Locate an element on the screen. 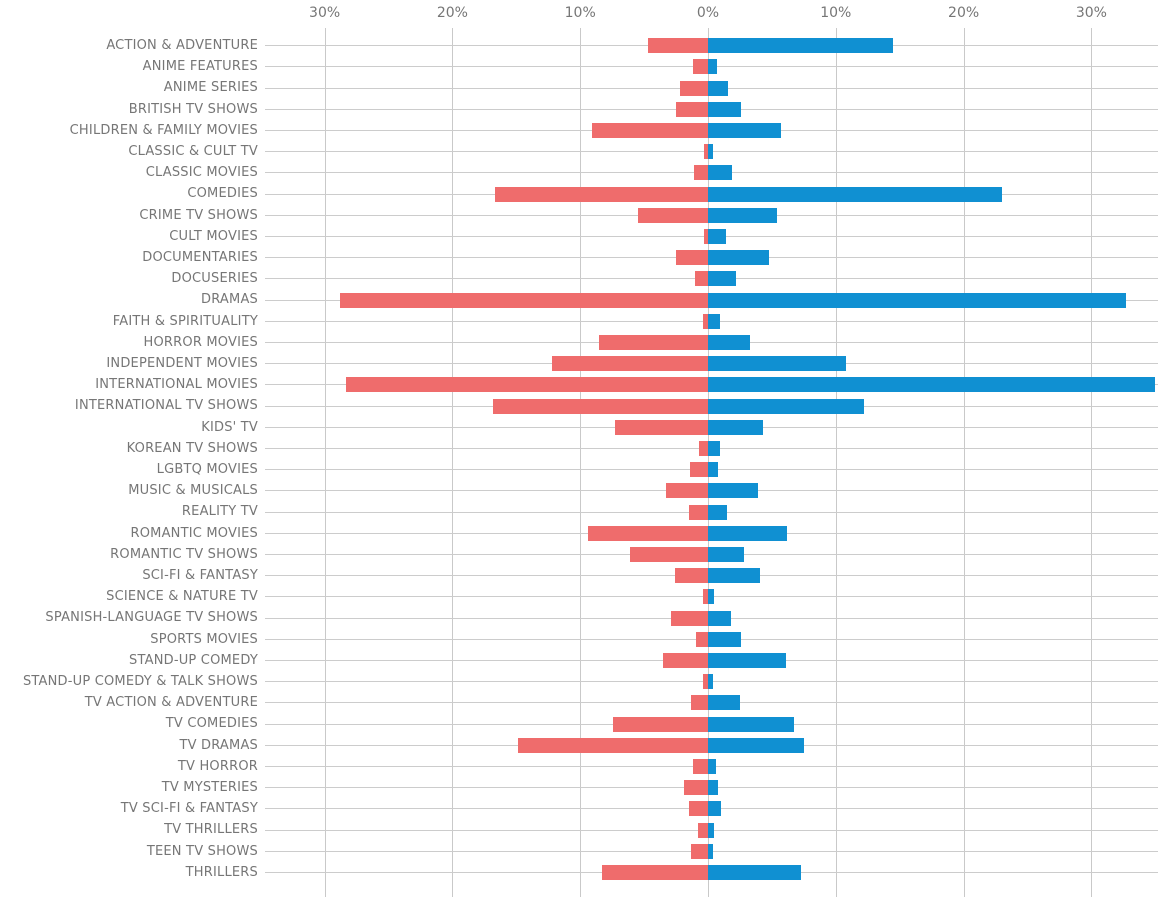 The width and height of the screenshot is (1160, 901). category-label: ANIME FEATURES is located at coordinates (200, 67).